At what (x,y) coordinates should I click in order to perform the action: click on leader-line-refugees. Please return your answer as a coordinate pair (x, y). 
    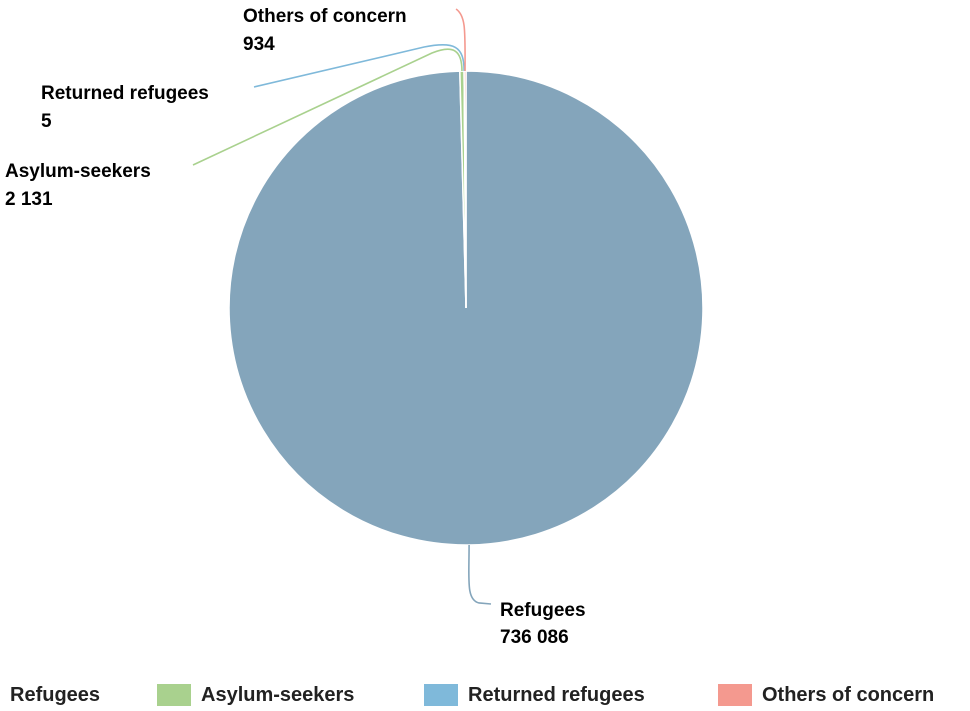
    Looking at the image, I should click on (479, 574).